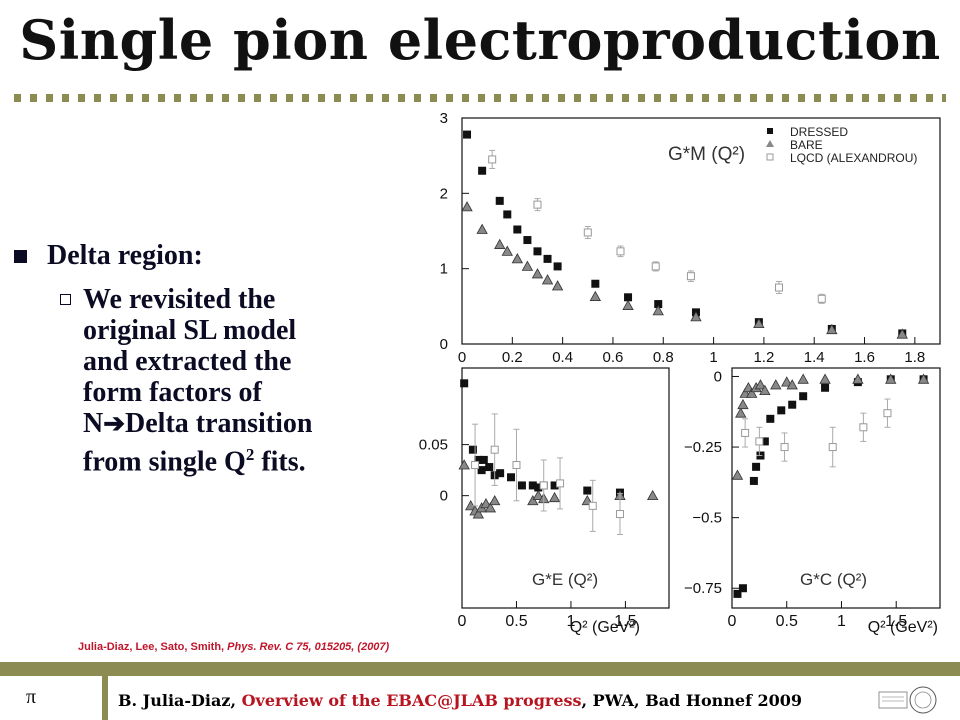  Describe the element at coordinates (480, 40) in the screenshot. I see `slide-title: Single pion electroproduction` at that location.